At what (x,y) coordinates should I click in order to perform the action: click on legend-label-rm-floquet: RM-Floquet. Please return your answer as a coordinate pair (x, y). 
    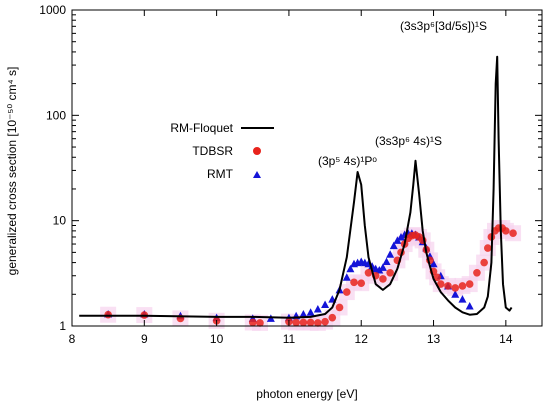
    Looking at the image, I should click on (201, 128).